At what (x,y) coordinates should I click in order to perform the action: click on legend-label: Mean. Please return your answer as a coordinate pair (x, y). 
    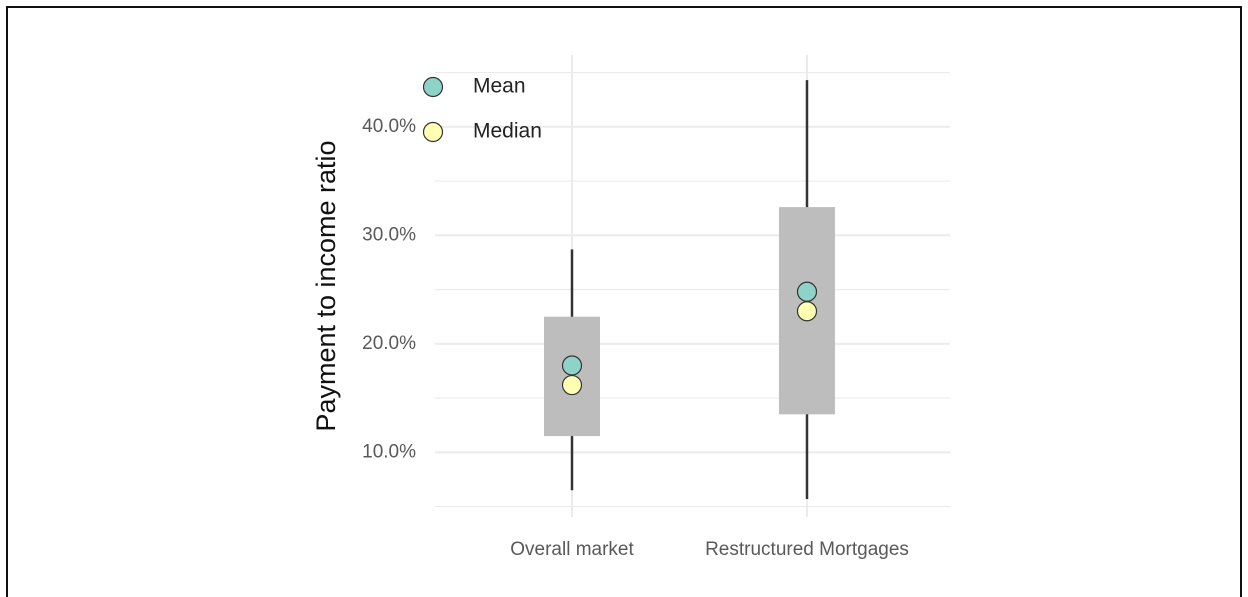
    Looking at the image, I should click on (499, 86).